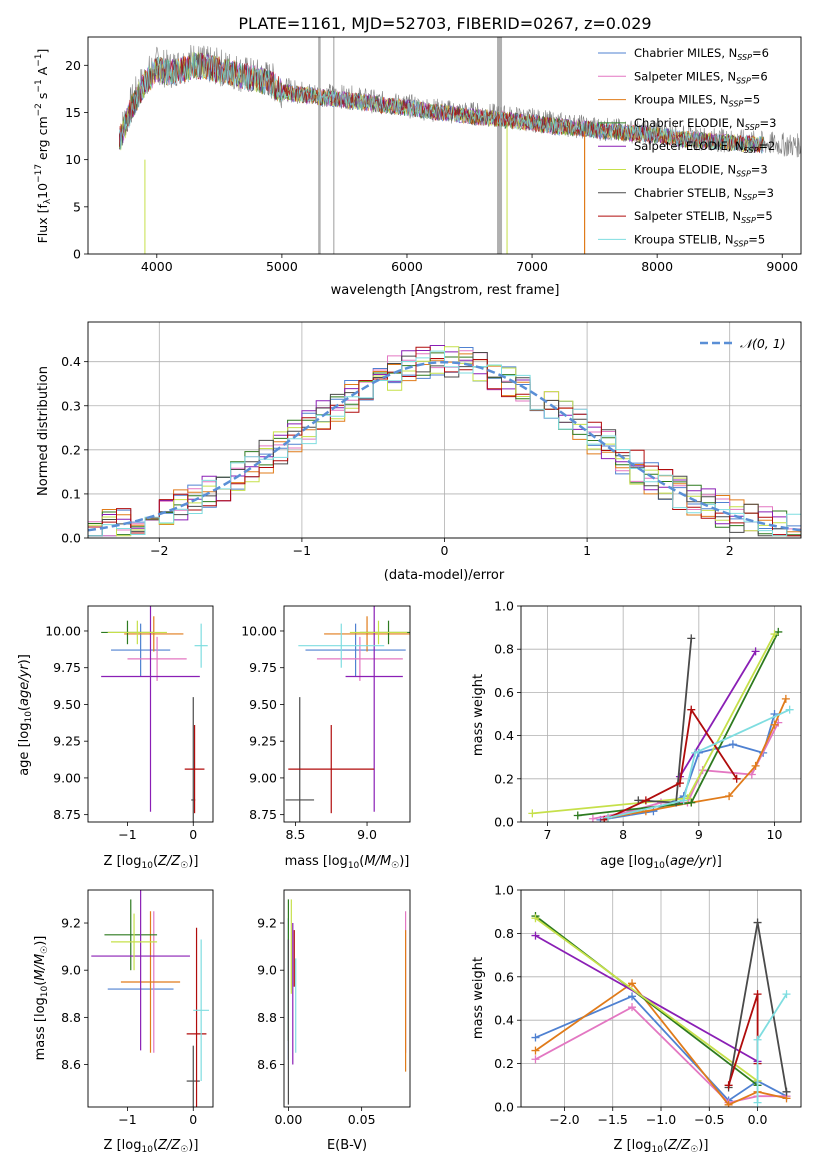 The image size is (819, 1170). I want to click on x-tick-label: −1, so click(302, 550).